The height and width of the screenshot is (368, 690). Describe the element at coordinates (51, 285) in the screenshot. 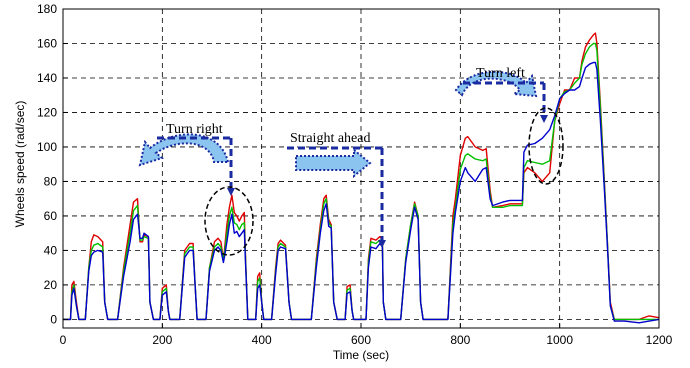

I see `y-tick-label: 20` at that location.